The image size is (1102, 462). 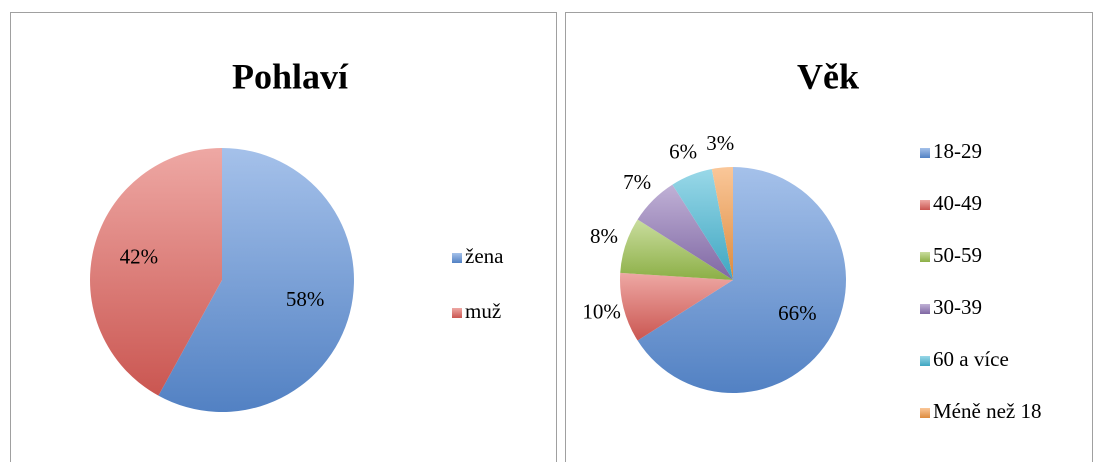 I want to click on legend-label: Méně než 18, so click(x=987, y=411).